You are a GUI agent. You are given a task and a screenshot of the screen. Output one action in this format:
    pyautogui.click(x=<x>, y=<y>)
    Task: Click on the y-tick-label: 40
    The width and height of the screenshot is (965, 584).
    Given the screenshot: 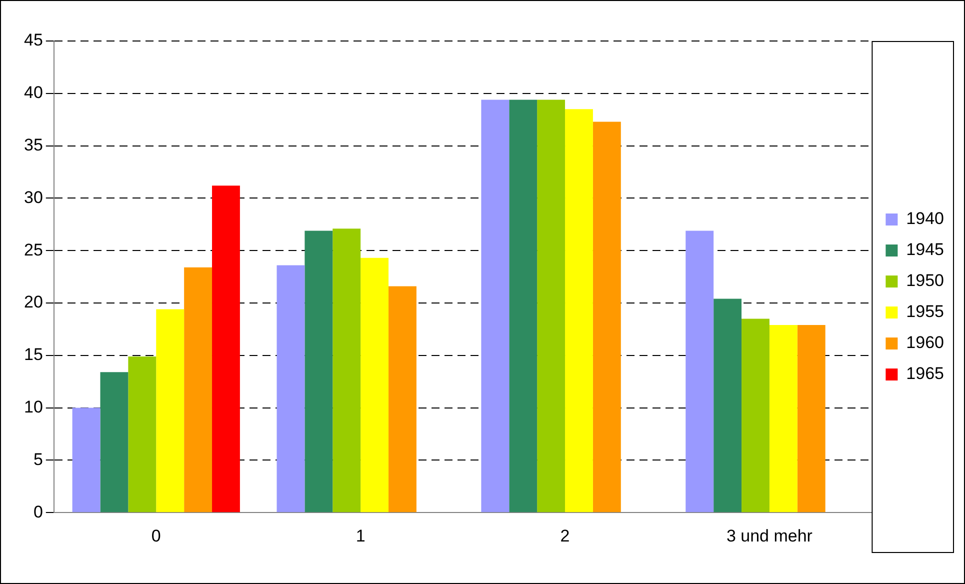 What is the action you would take?
    pyautogui.click(x=33, y=92)
    